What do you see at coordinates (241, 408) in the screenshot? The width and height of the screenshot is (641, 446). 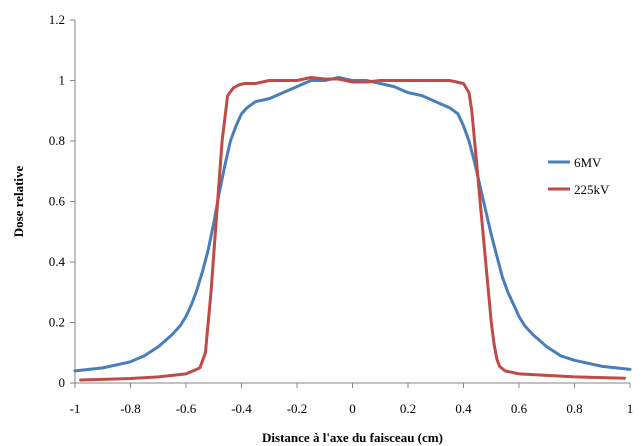 I see `x-tick-label: -0.4` at bounding box center [241, 408].